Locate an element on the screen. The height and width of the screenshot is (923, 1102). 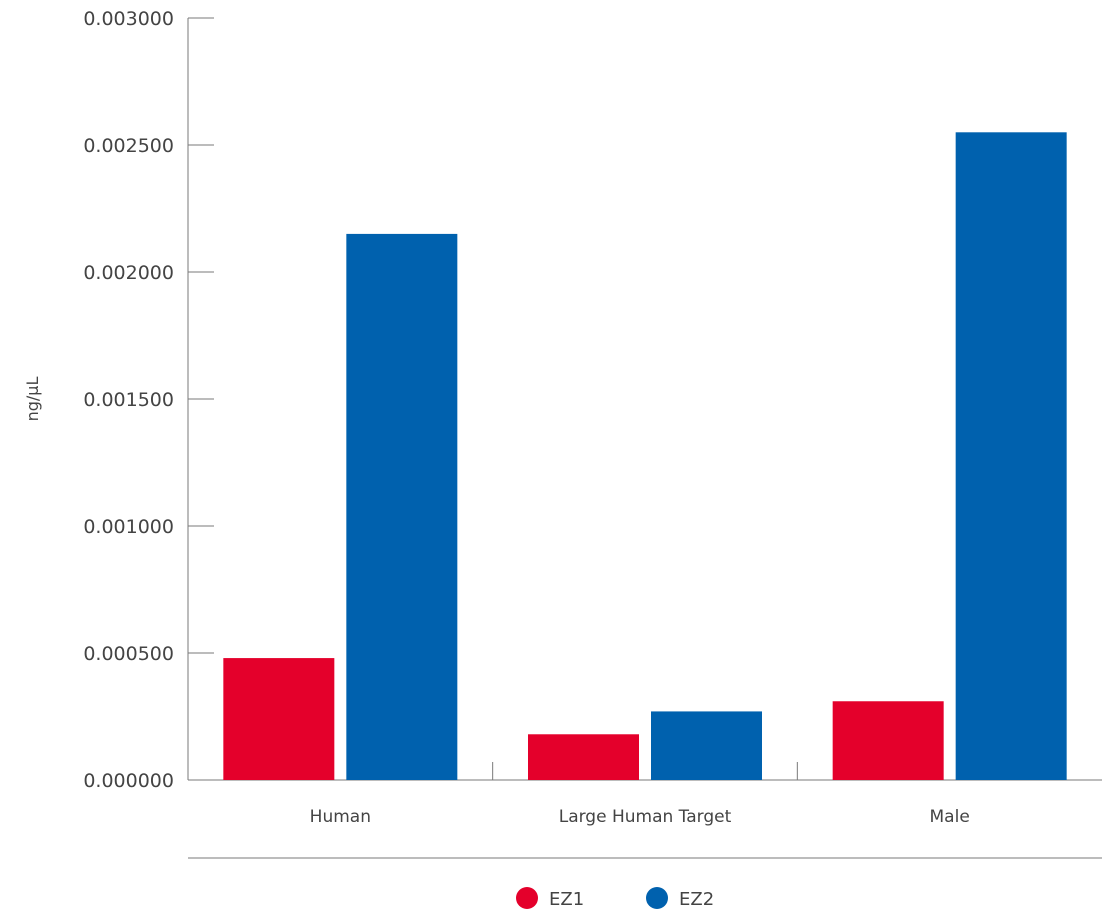
legend-label-ez1: EZ1 is located at coordinates (566, 899).